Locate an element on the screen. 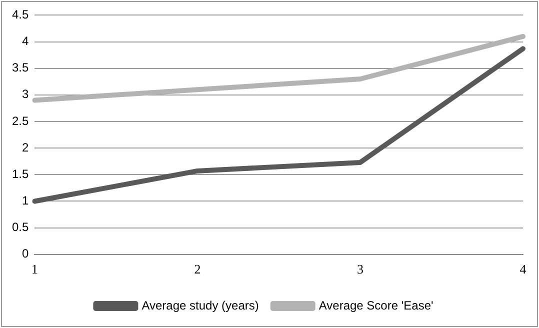 The image size is (539, 328). y-tick-label: 3.5 is located at coordinates (20, 67).